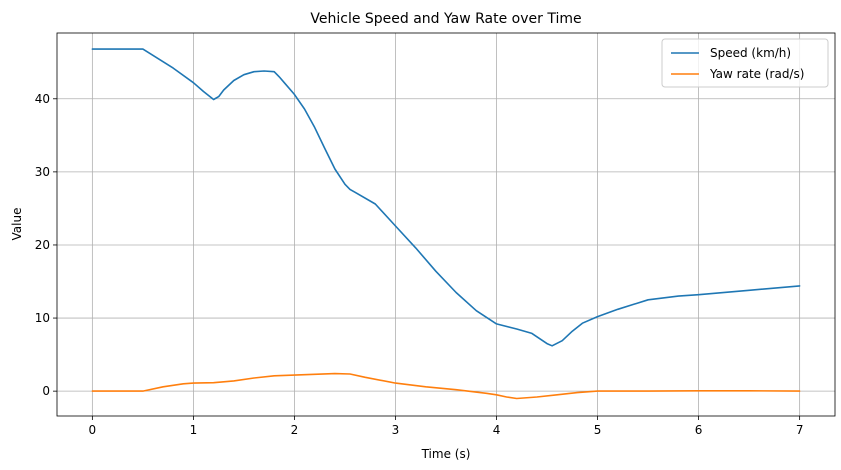 Image resolution: width=841 pixels, height=470 pixels. What do you see at coordinates (396, 430) in the screenshot?
I see `x-tick-label: 3` at bounding box center [396, 430].